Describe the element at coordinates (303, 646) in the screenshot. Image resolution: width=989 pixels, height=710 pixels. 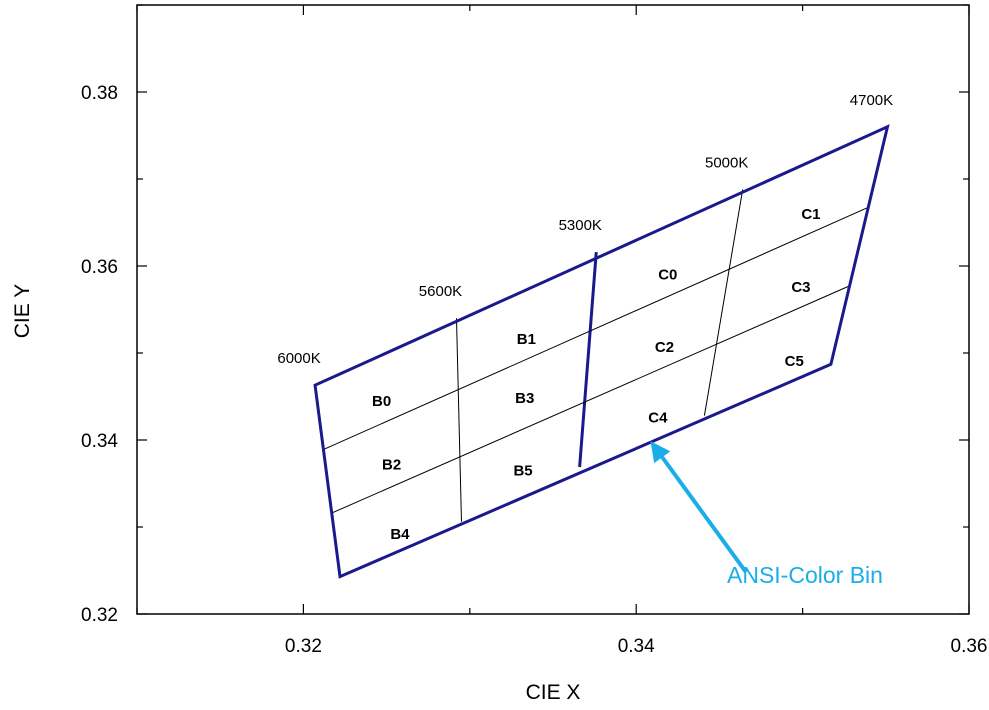
I see `x-tick-label: 0.32` at that location.